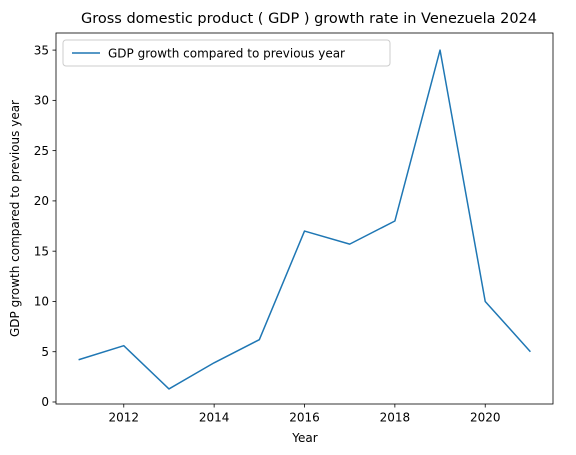  Describe the element at coordinates (15, 218) in the screenshot. I see `y-axis-label: GDP growth compared to previous year` at that location.